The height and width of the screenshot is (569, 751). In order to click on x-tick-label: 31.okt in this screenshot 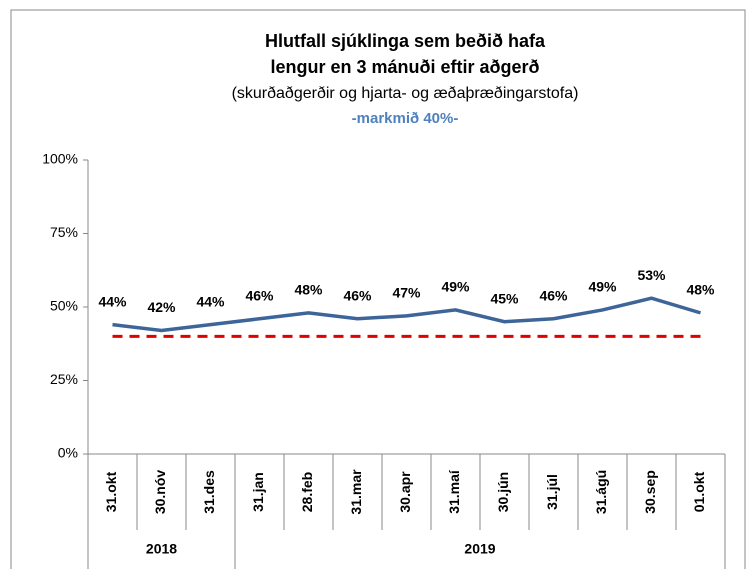, I will do `click(111, 491)`.